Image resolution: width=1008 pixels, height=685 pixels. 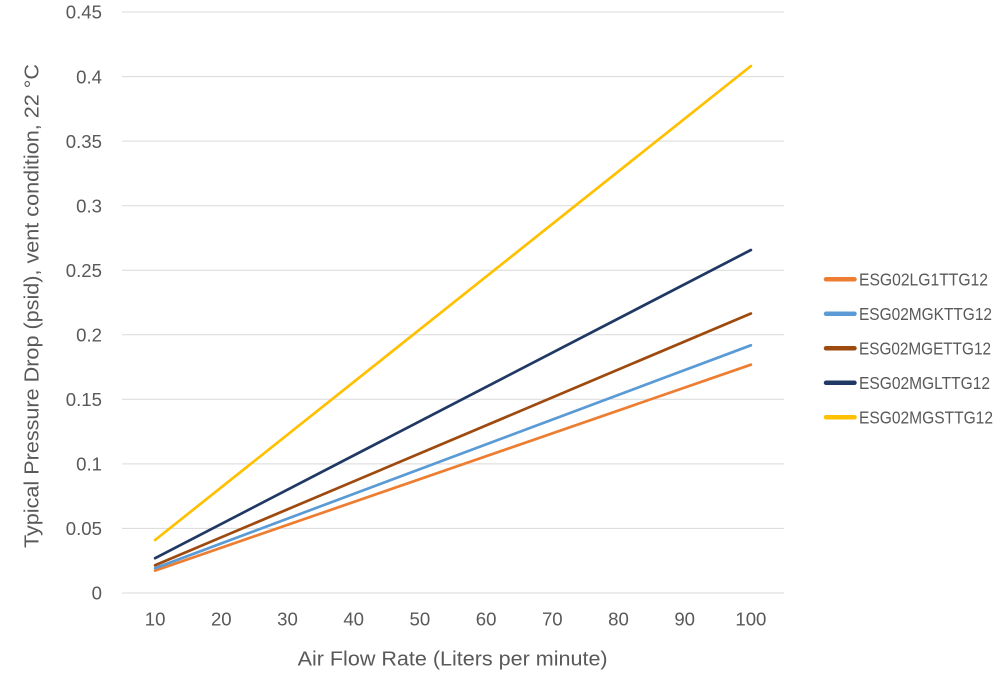 I want to click on svg-text: ESG02MGLTTG12, so click(x=924, y=383).